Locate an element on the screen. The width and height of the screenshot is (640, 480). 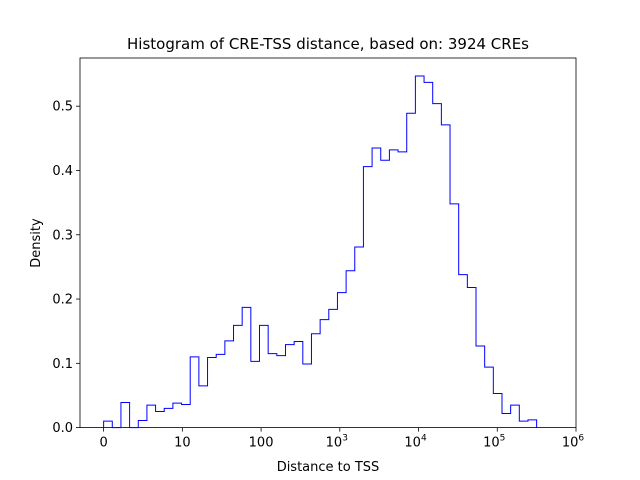
y-tick-label: 0.3 is located at coordinates (62, 235).